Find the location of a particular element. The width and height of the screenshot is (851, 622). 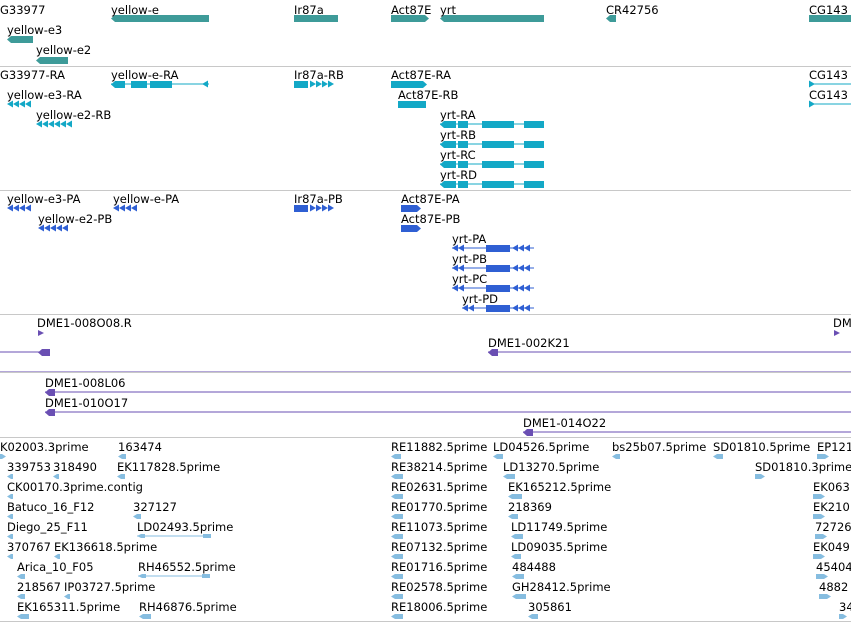

est-label: 318490 is located at coordinates (75, 467).